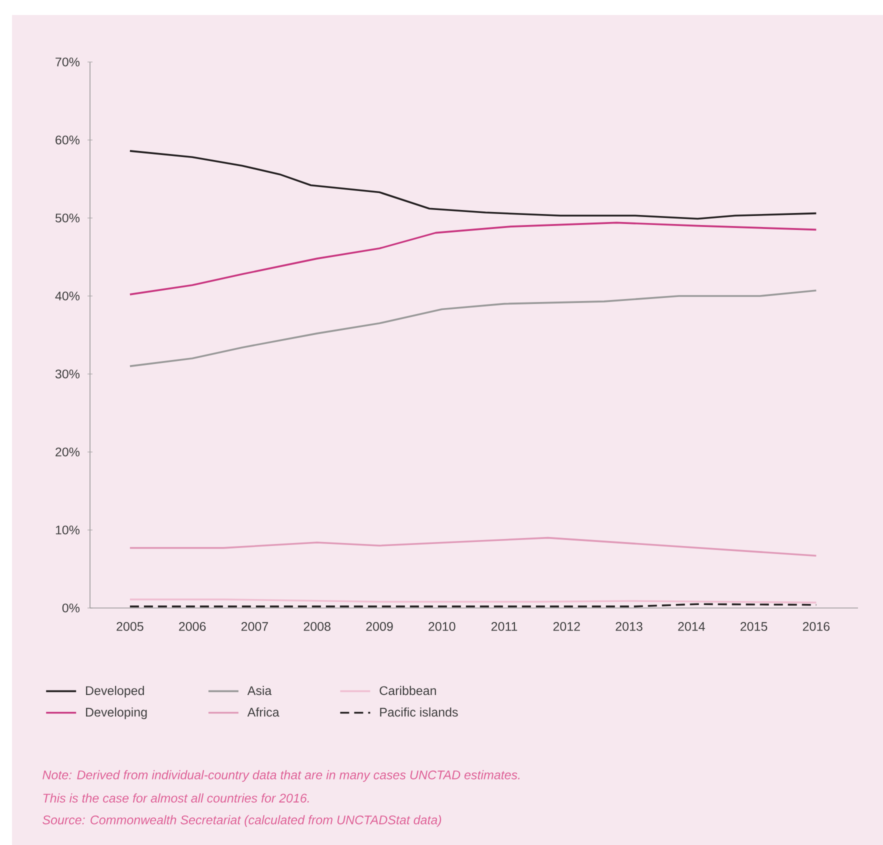  I want to click on y-tick-label: 70%, so click(68, 62).